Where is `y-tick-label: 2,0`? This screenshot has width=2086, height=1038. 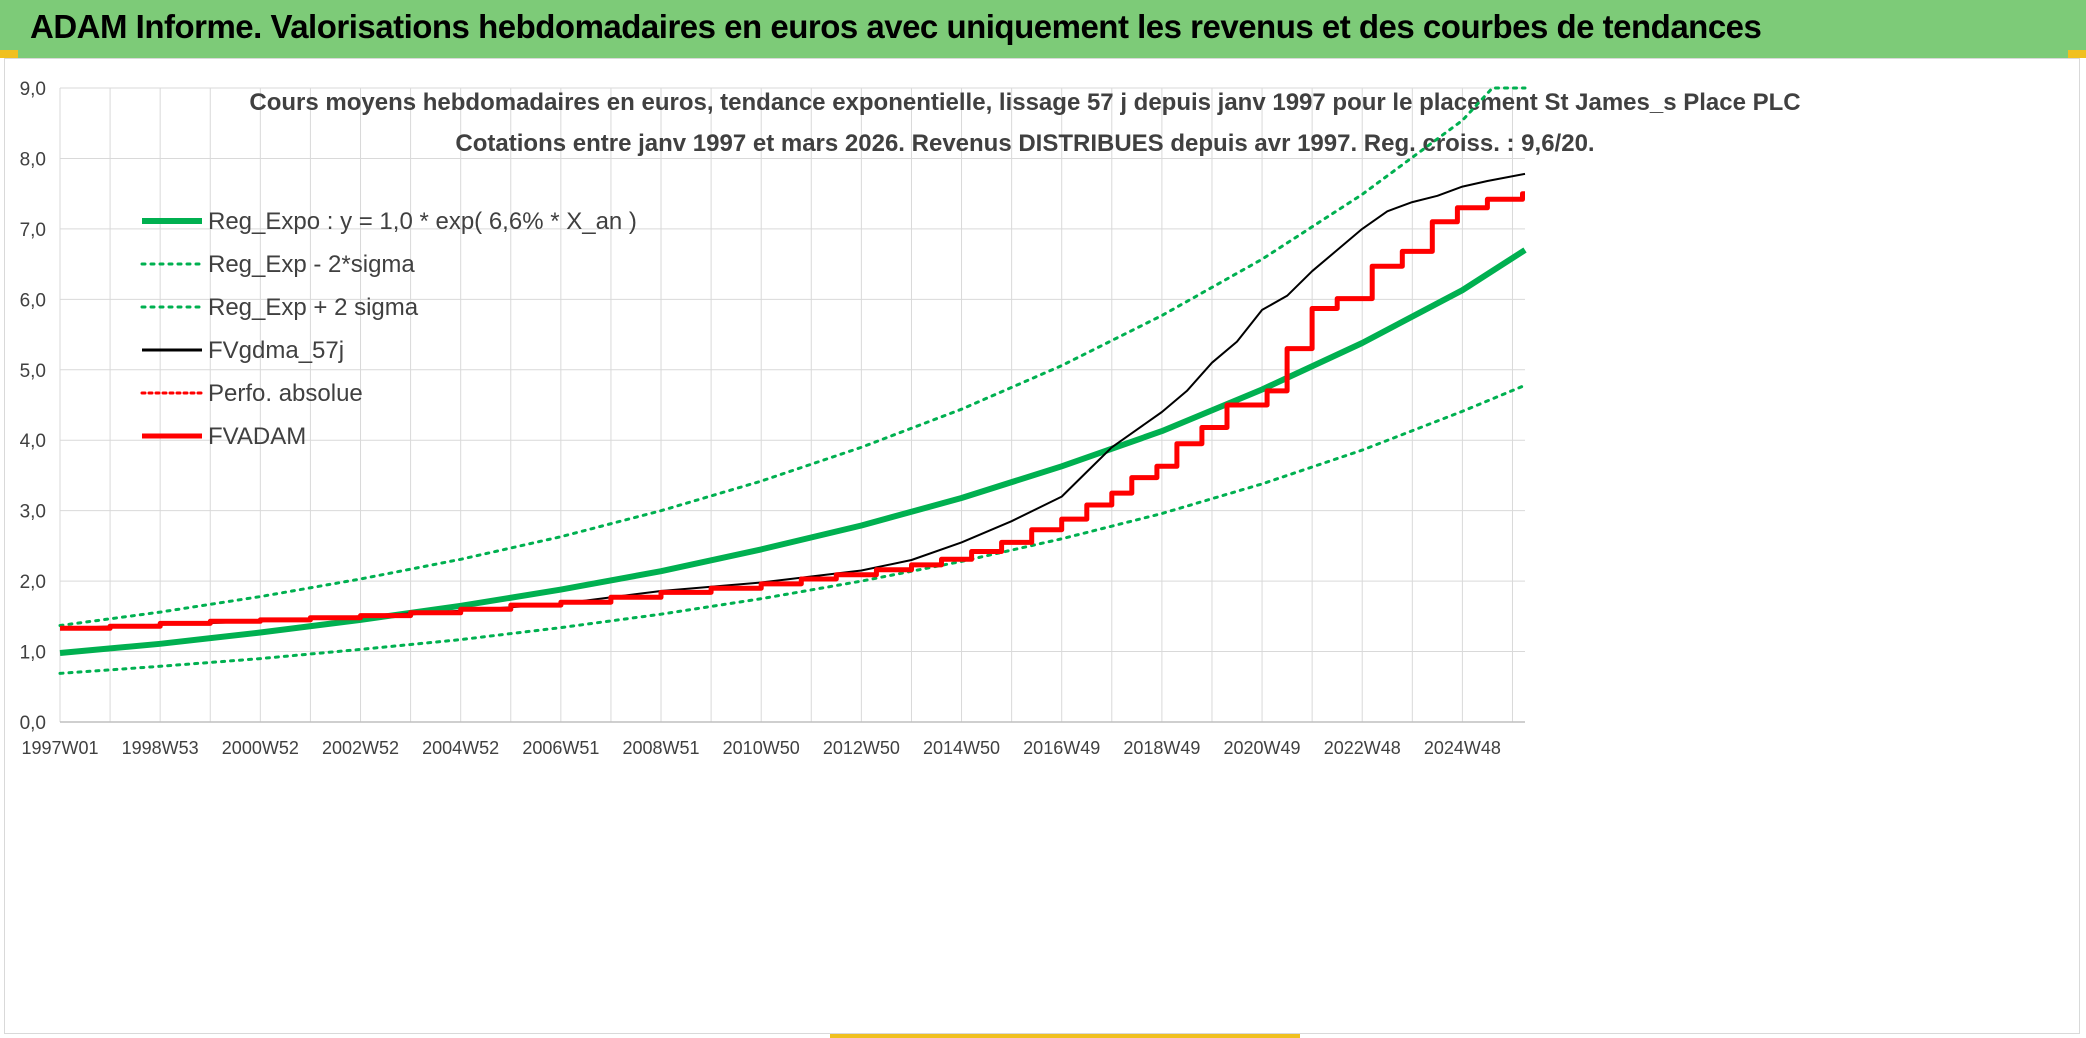
y-tick-label: 2,0 is located at coordinates (33, 582).